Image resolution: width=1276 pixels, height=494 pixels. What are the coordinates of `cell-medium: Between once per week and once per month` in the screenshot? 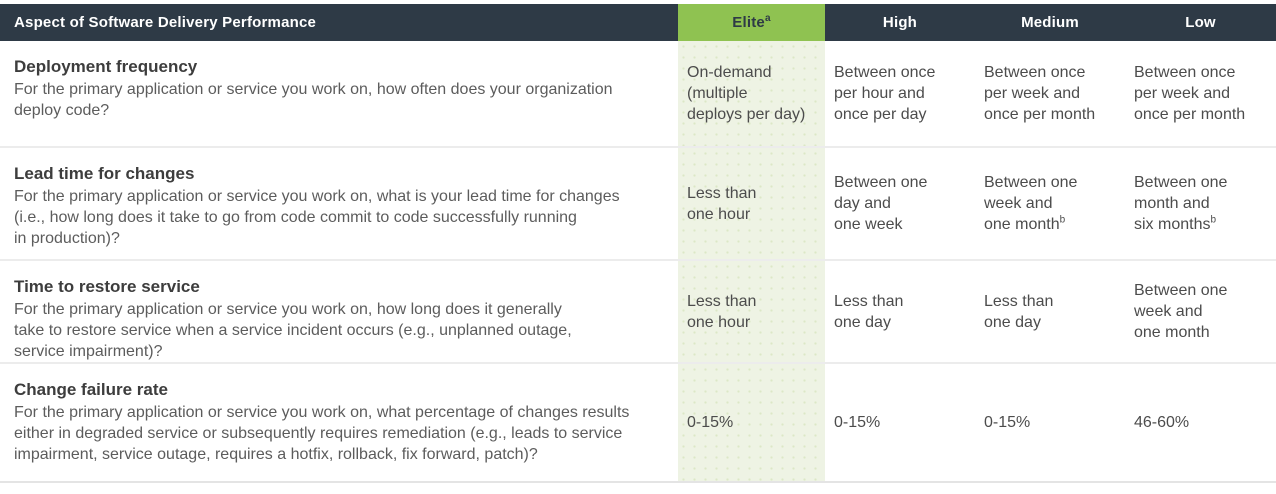 It's located at (1050, 94).